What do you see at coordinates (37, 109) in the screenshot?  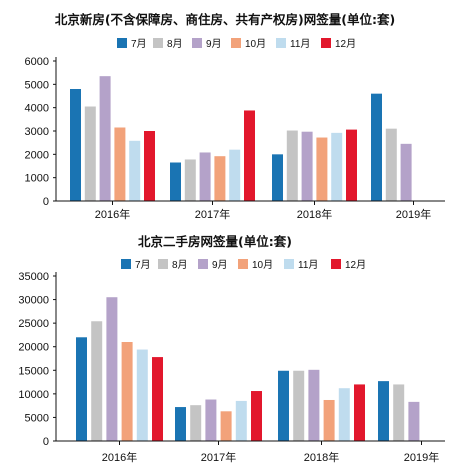 I see `y-tick-label: 4000` at bounding box center [37, 109].